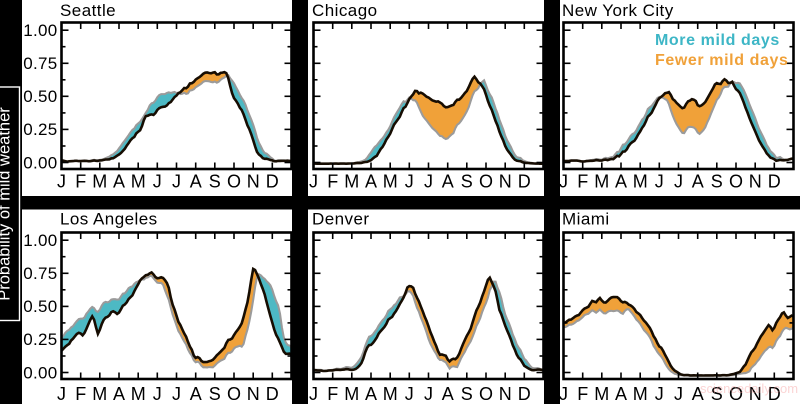  What do you see at coordinates (717, 40) in the screenshot?
I see `svg-text: More mild days` at bounding box center [717, 40].